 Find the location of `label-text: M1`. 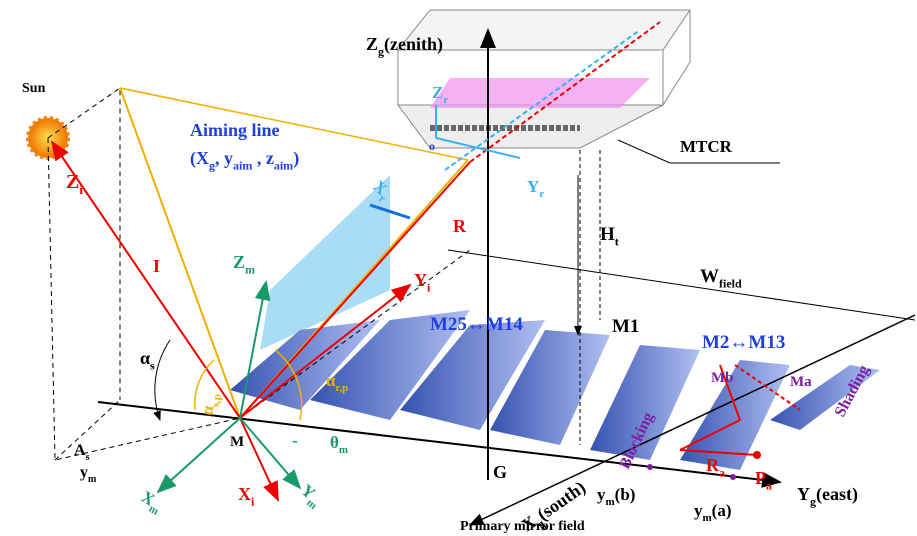

label-text: M1 is located at coordinates (625, 326).